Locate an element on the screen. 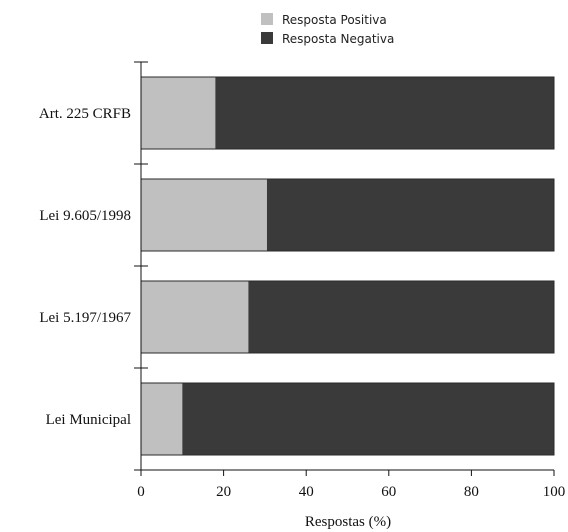 The height and width of the screenshot is (532, 568). category-label: Lei 9.605/1998 is located at coordinates (85, 216).